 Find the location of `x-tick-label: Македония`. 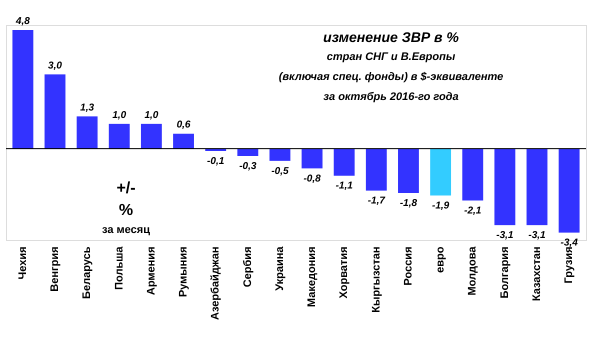

x-tick-label: Македония is located at coordinates (312, 277).